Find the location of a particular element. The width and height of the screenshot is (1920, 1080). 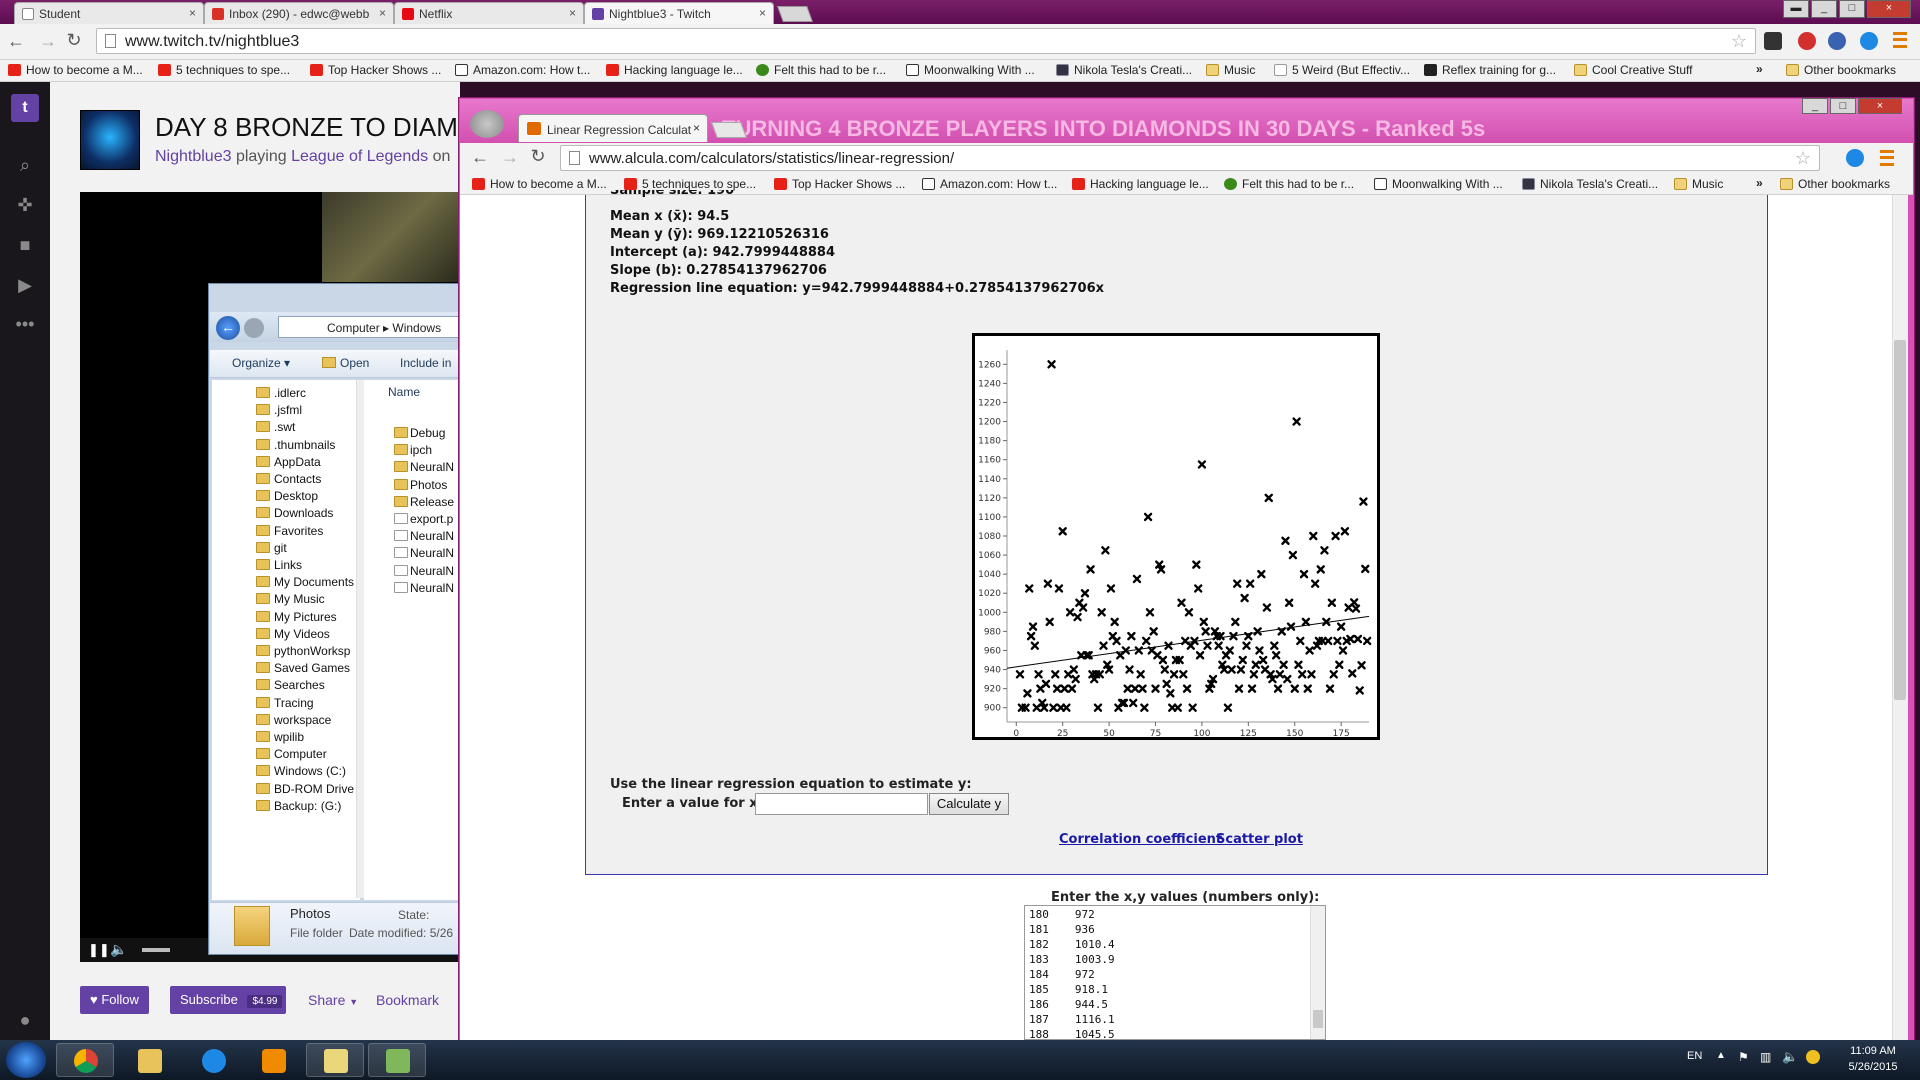

tree-item: git is located at coordinates (249, 548).